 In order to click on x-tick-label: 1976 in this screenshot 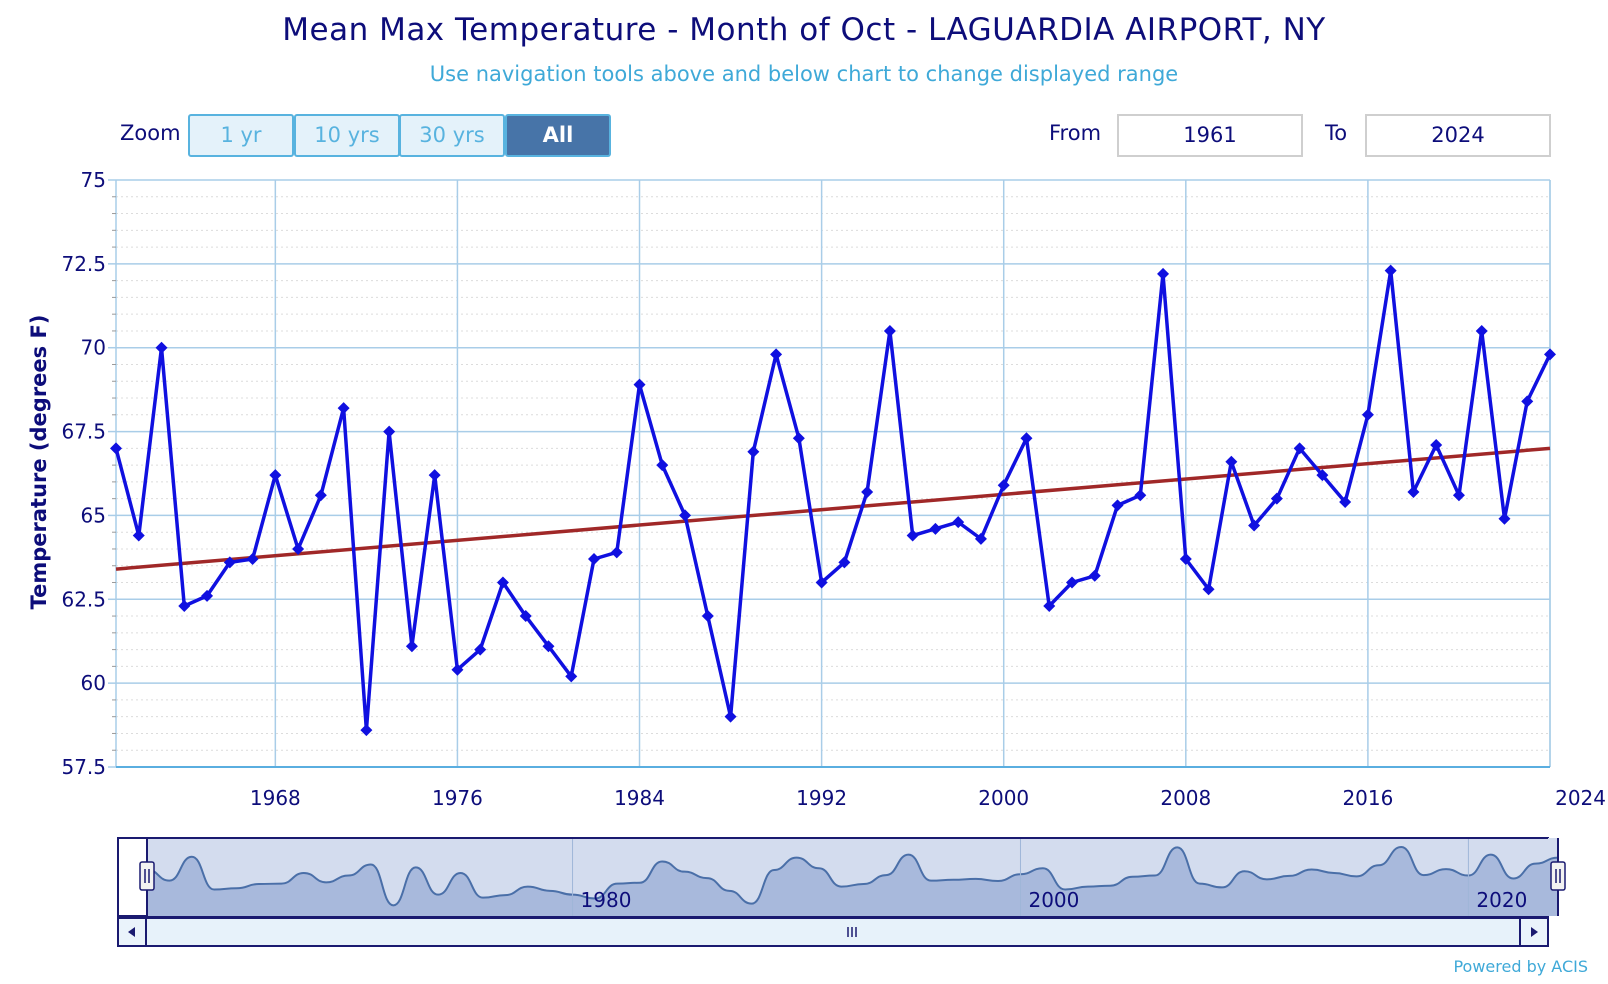, I will do `click(457, 798)`.